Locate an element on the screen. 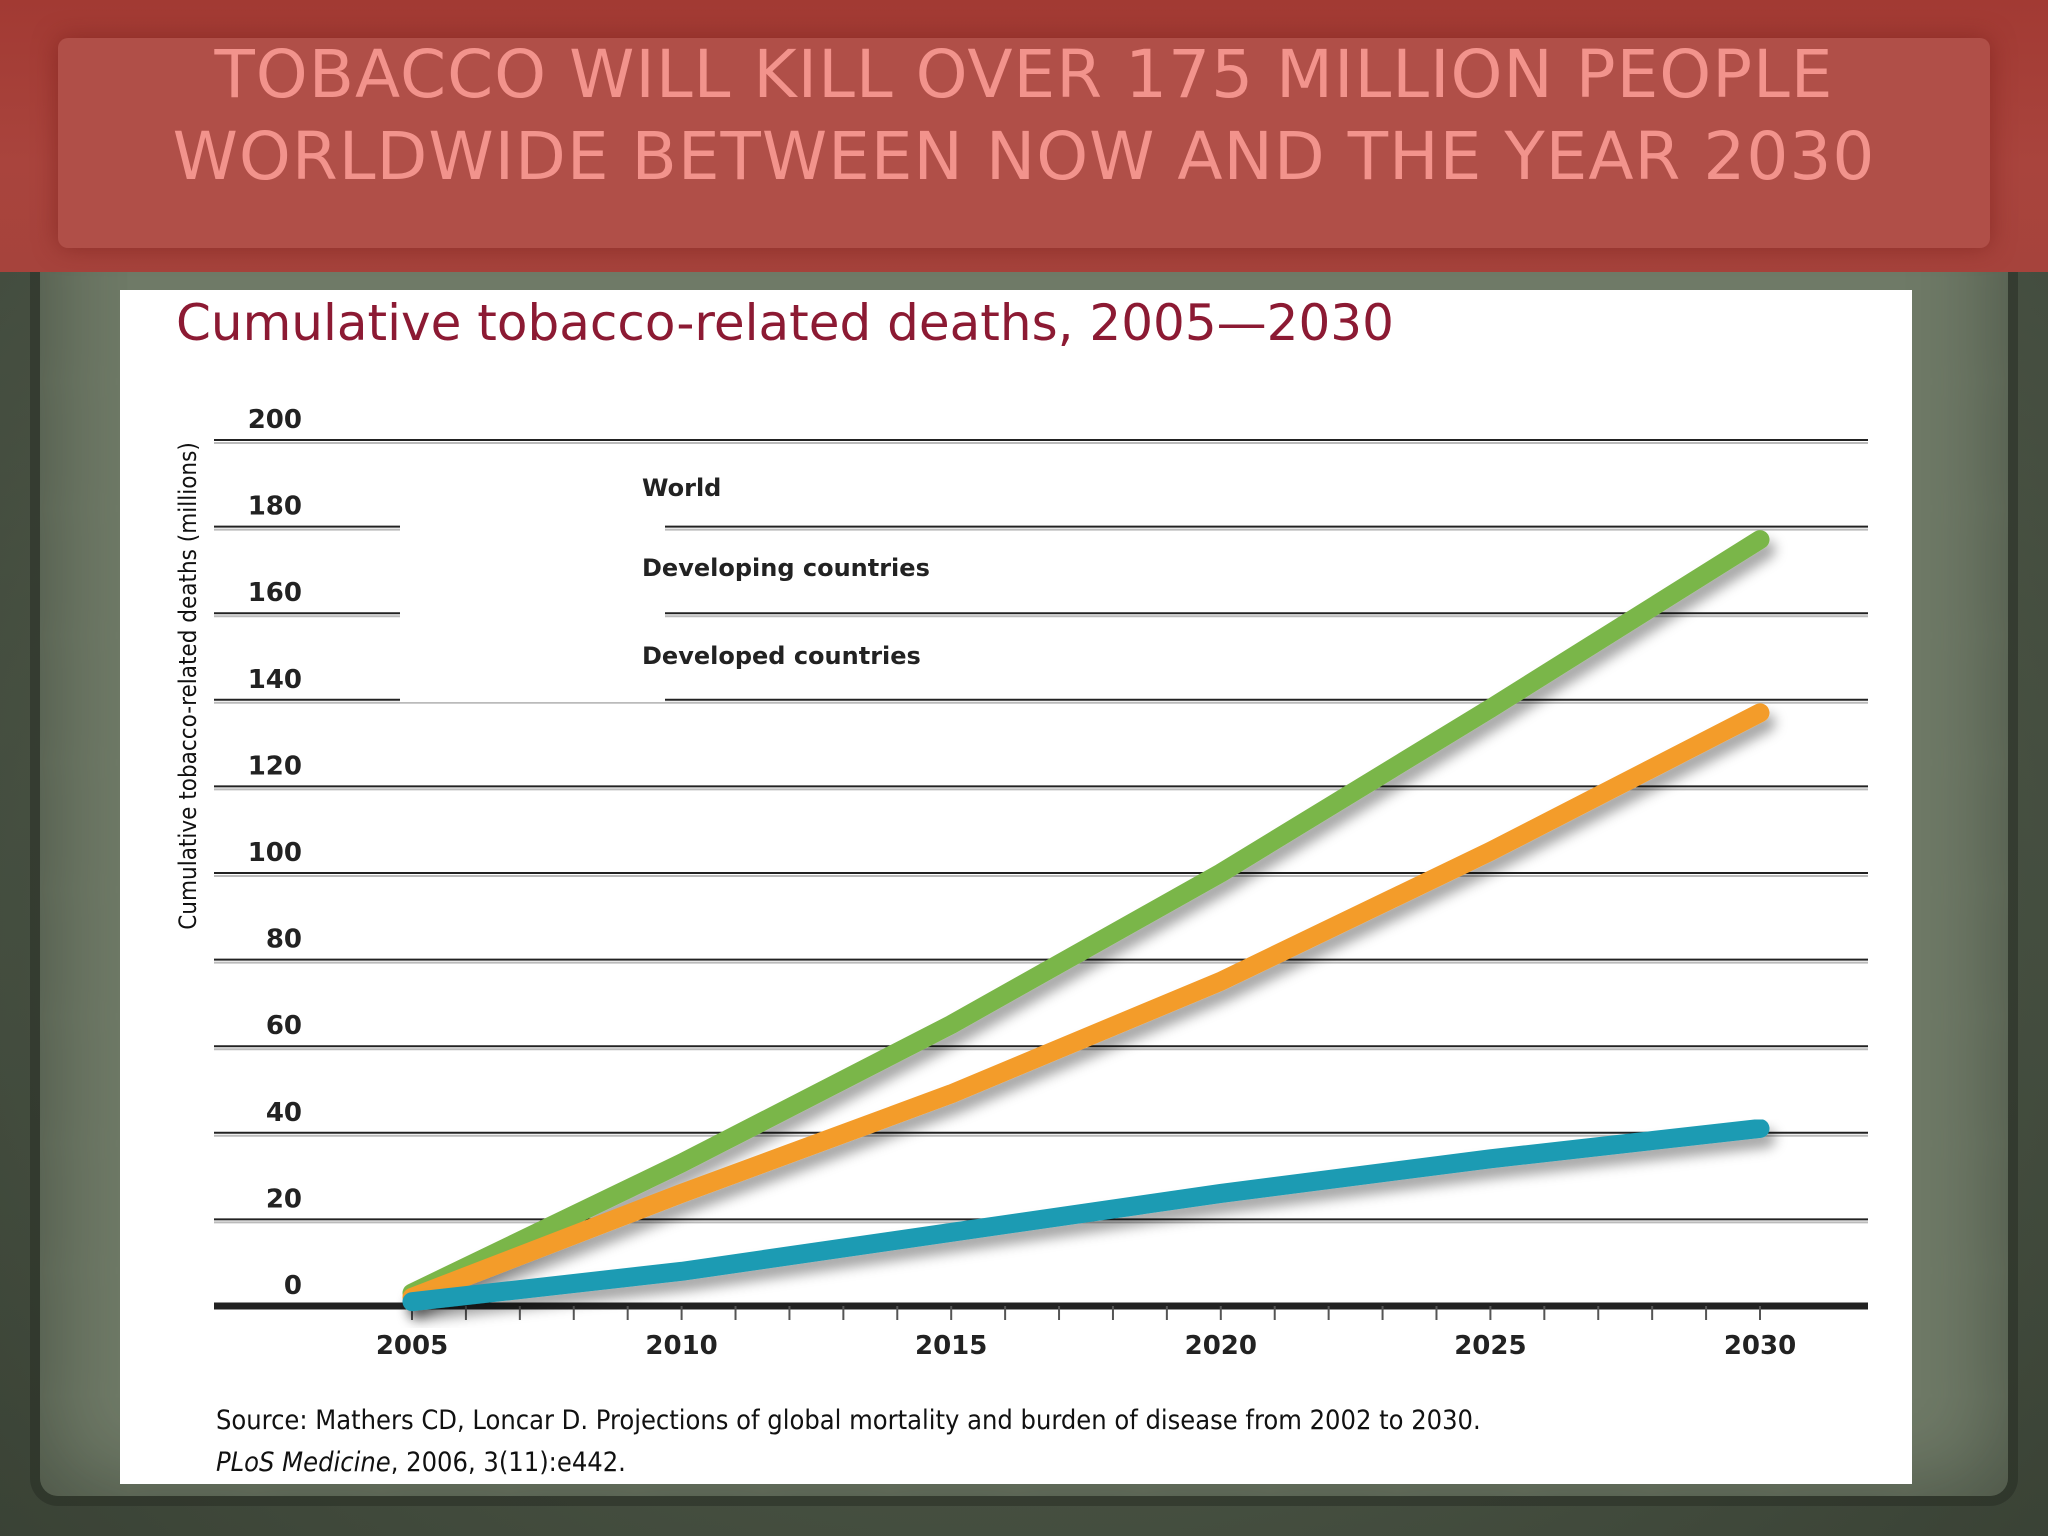 This screenshot has height=1536, width=2048. y-tick-label-80: 80 is located at coordinates (284, 940).